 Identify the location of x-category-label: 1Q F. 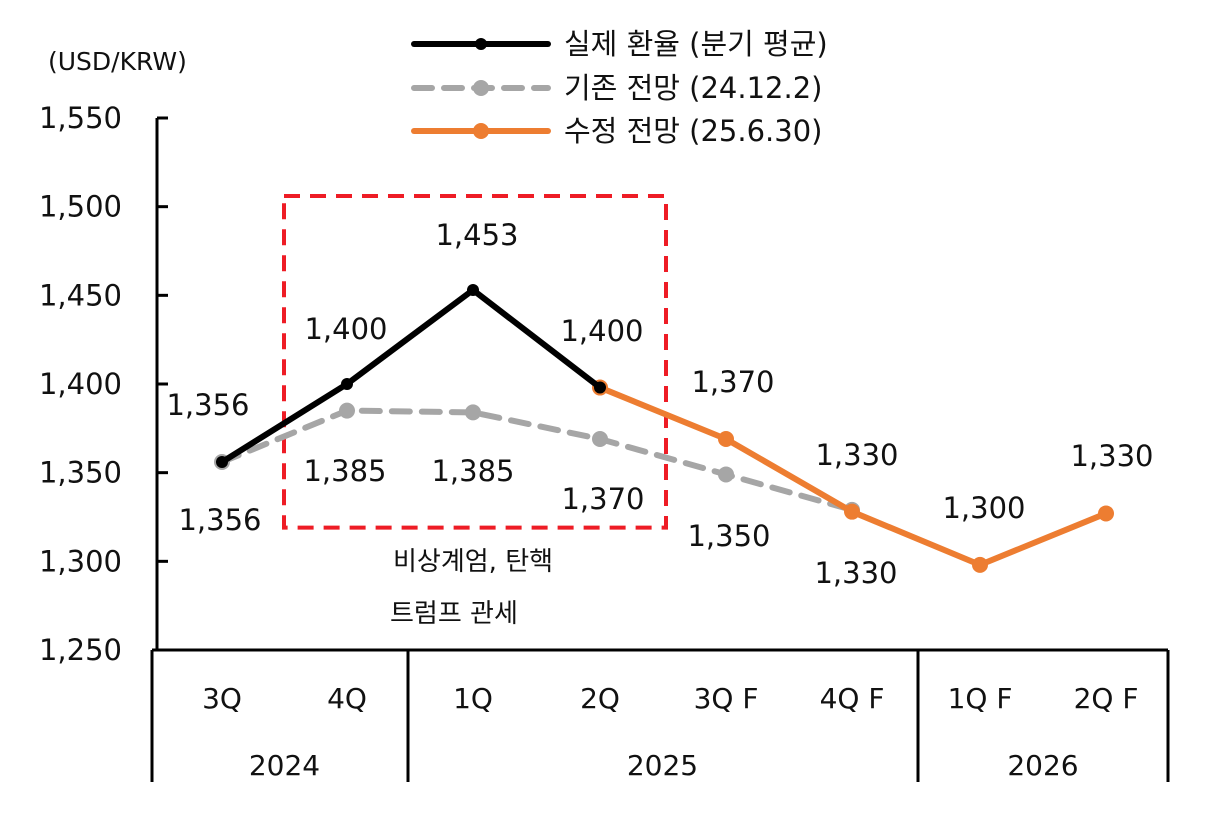
(980, 698).